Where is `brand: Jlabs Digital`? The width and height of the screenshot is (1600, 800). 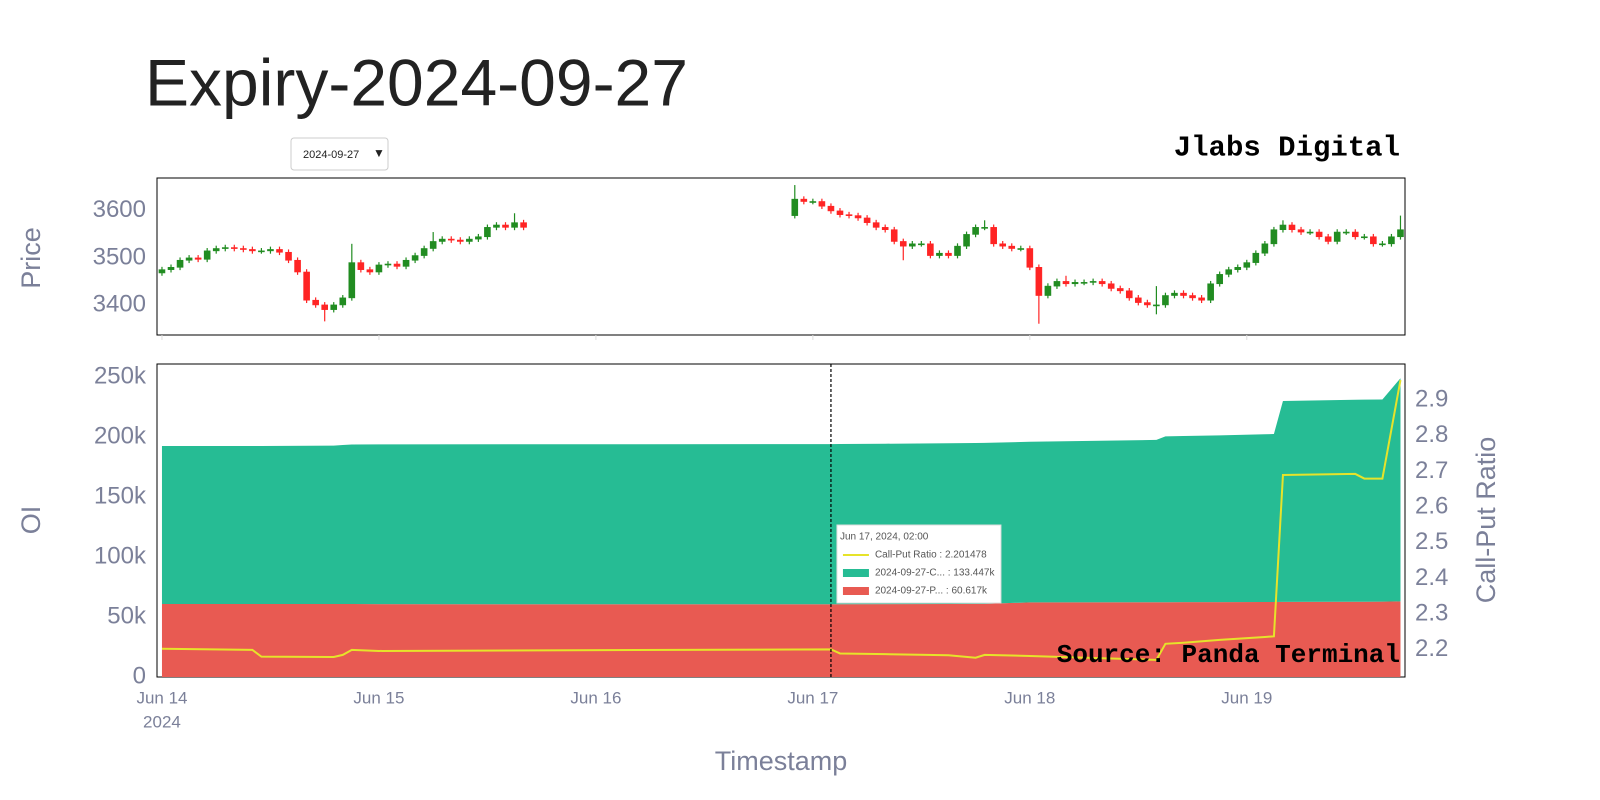 brand: Jlabs Digital is located at coordinates (1287, 148).